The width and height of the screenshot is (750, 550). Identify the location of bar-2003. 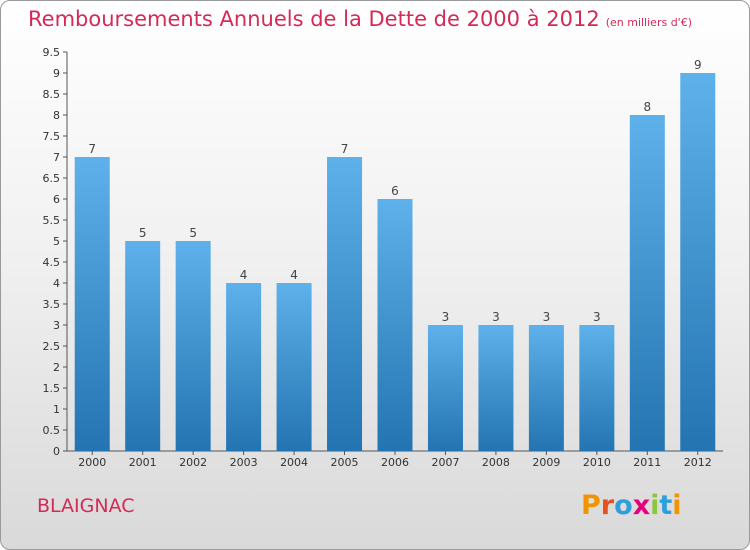
(244, 367).